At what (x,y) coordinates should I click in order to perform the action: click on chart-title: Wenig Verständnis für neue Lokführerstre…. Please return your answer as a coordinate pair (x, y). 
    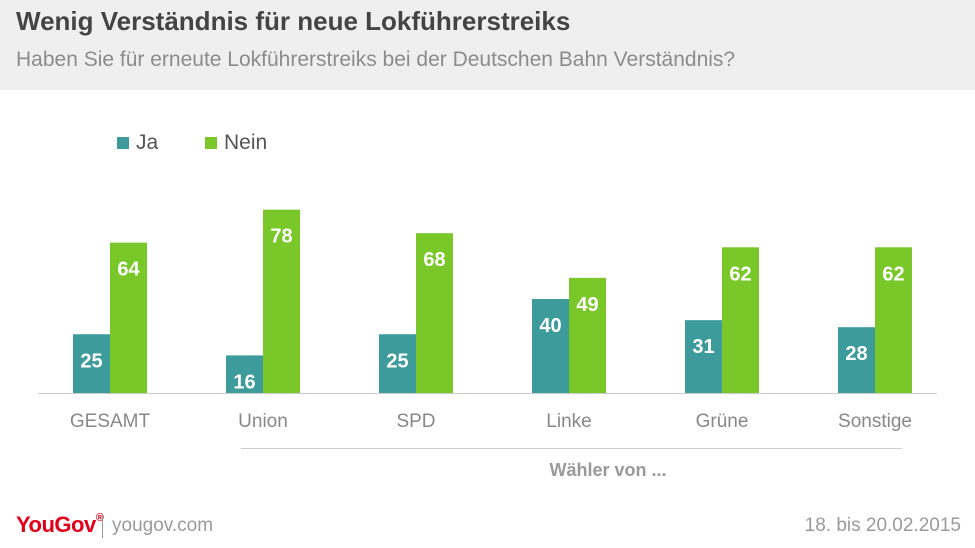
    Looking at the image, I should click on (293, 21).